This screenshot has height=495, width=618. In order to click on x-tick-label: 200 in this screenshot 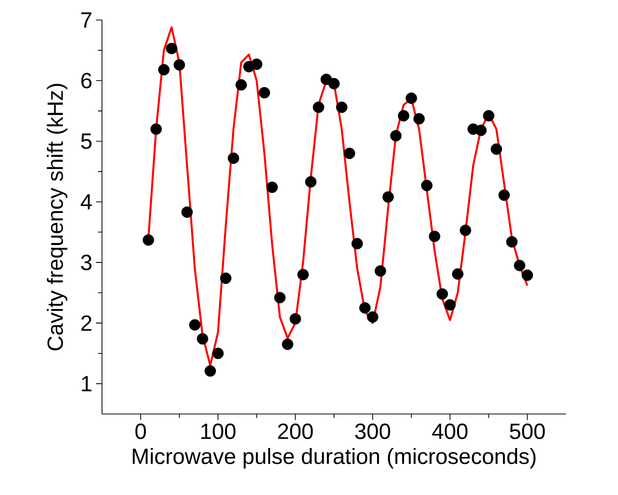, I will do `click(295, 432)`.